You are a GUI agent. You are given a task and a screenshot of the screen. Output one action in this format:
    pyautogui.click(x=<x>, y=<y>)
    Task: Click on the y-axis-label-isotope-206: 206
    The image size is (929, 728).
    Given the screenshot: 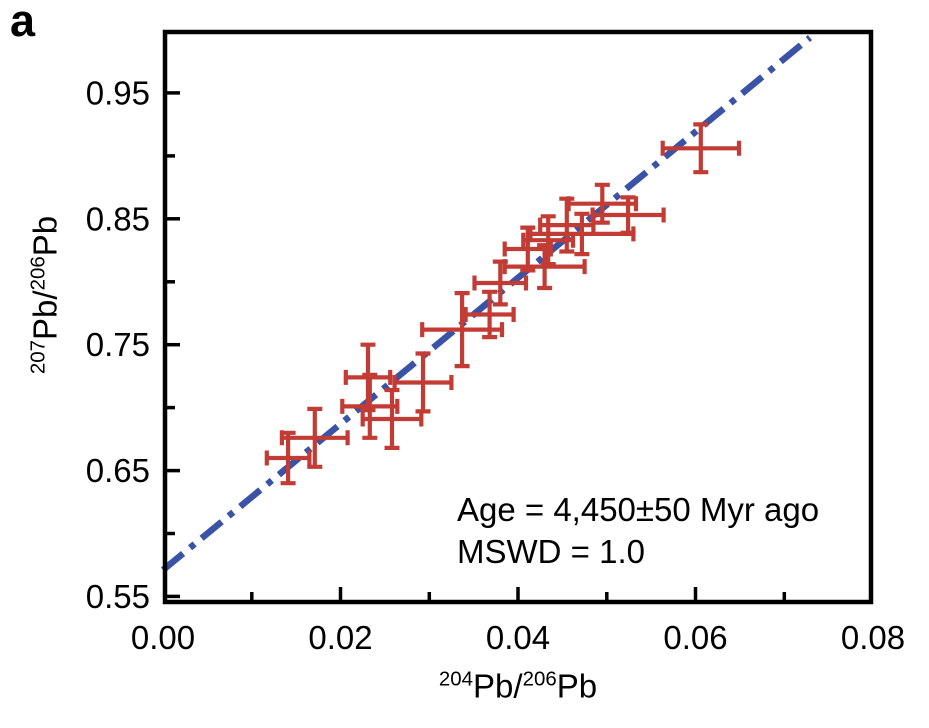 What is the action you would take?
    pyautogui.click(x=38, y=273)
    